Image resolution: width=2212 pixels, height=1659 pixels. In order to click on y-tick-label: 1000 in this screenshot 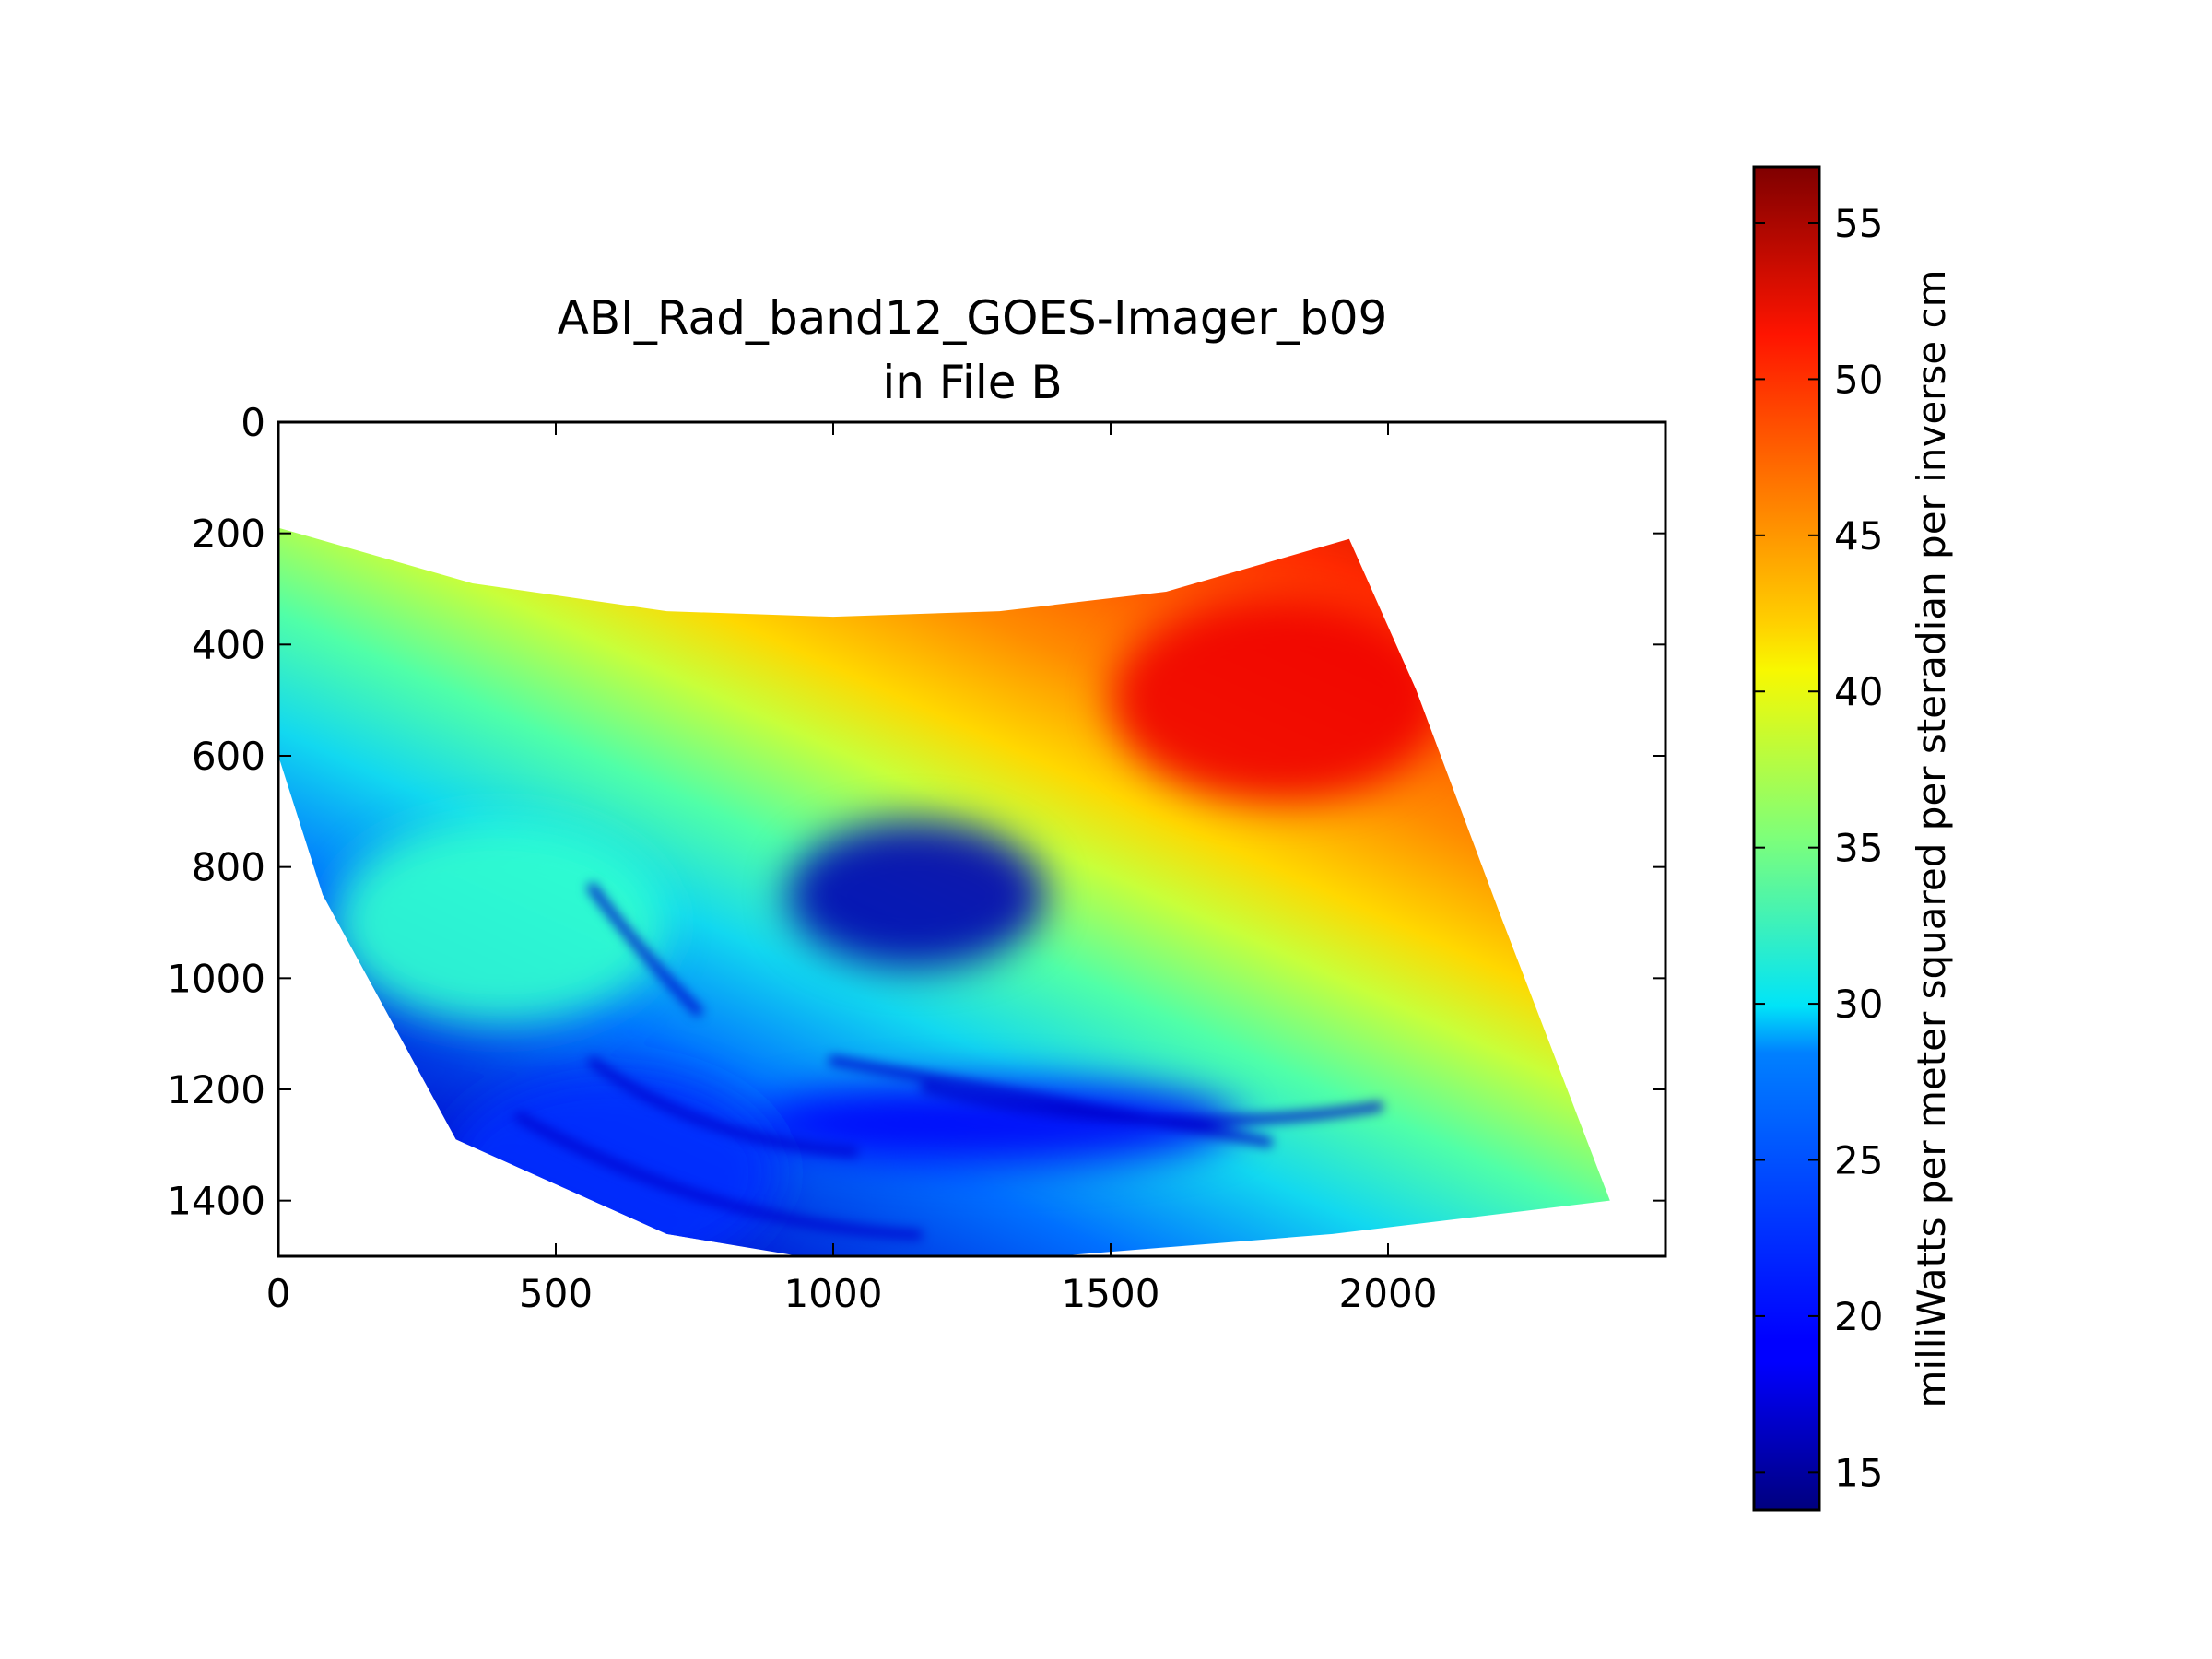, I will do `click(216, 978)`.